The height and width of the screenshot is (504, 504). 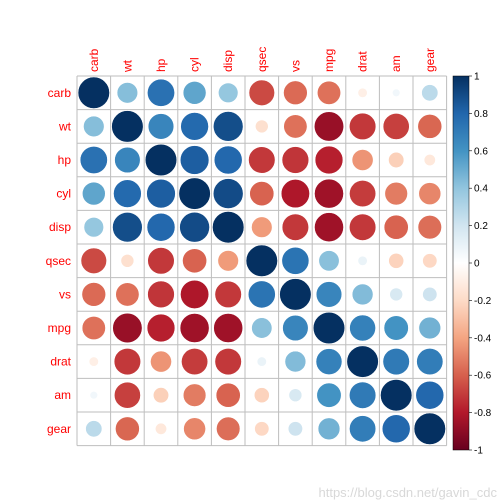 What do you see at coordinates (228, 361) in the screenshot?
I see `corr-circle-drat-disp` at bounding box center [228, 361].